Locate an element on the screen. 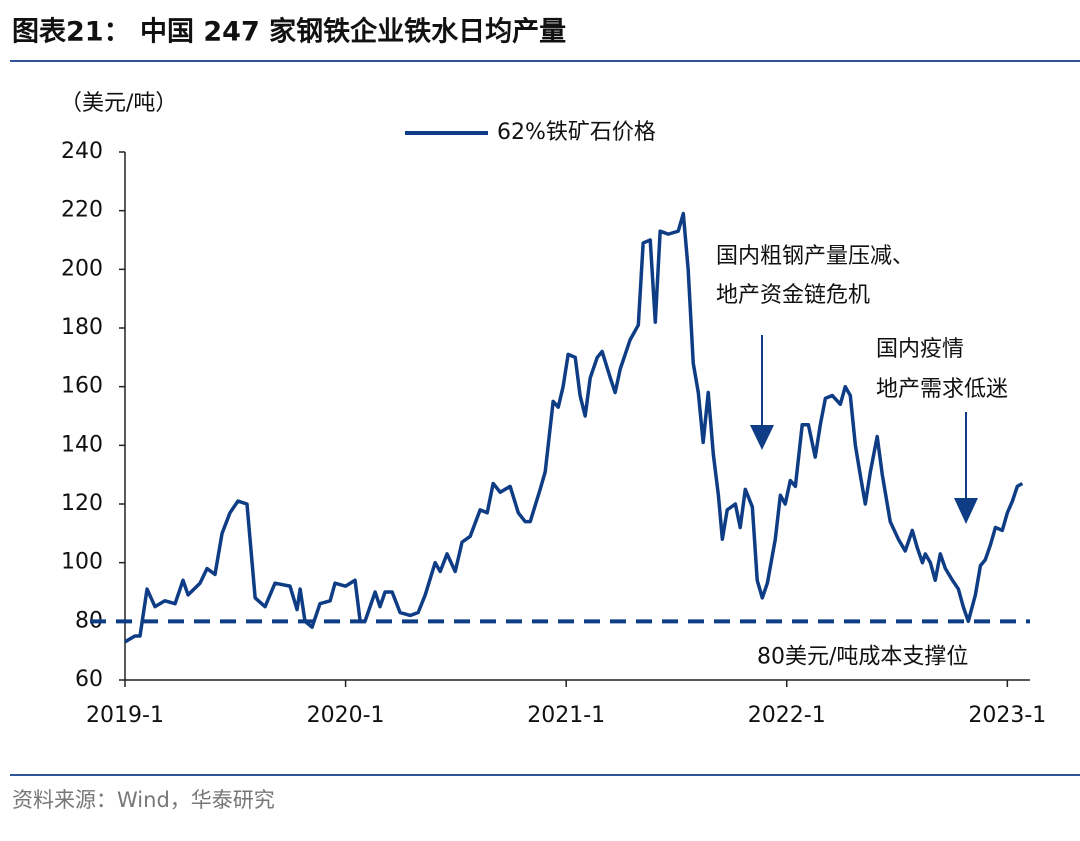 Image resolution: width=1080 pixels, height=841 pixels. y-tick-label: 160 is located at coordinates (82, 386).